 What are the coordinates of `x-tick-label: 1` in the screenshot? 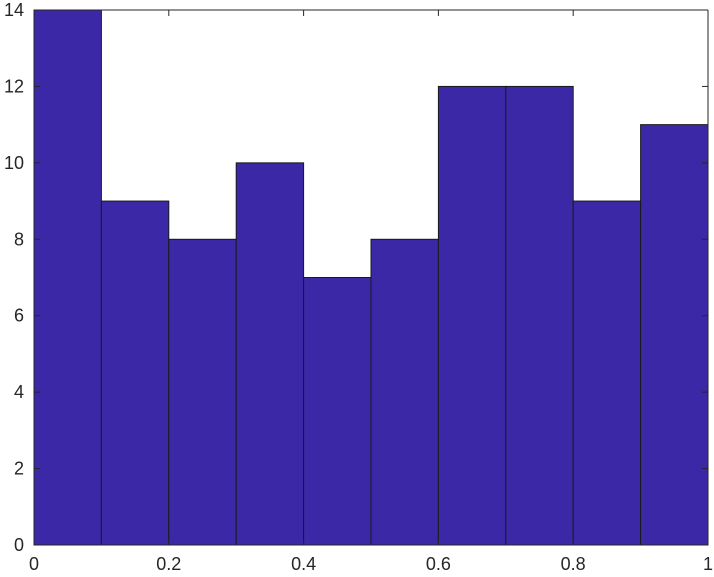 It's located at (708, 564).